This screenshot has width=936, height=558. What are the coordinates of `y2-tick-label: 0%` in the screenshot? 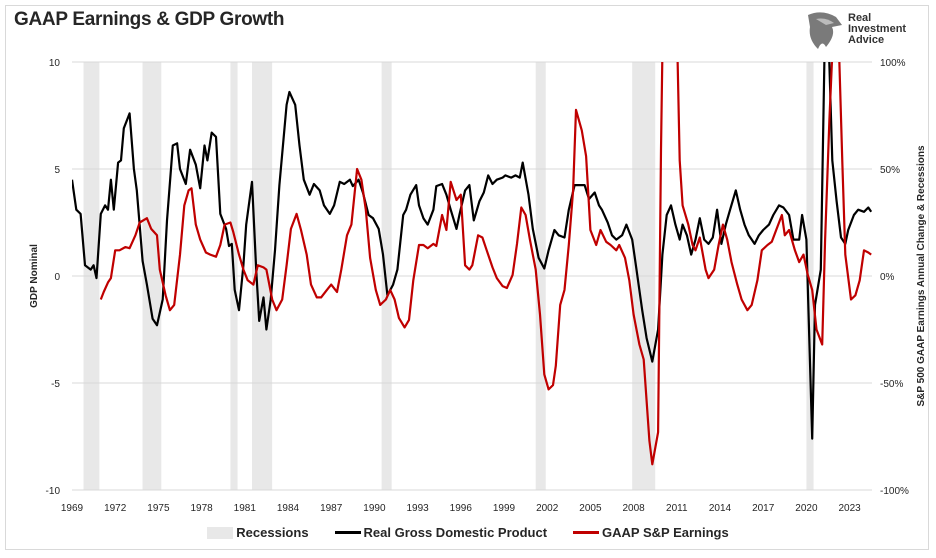 It's located at (887, 277).